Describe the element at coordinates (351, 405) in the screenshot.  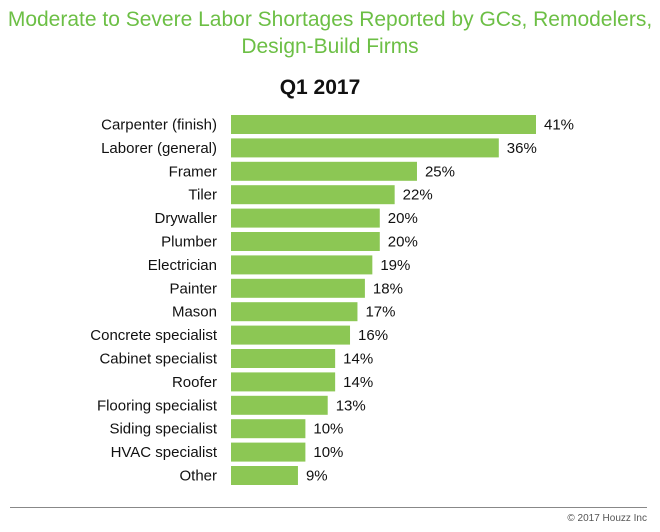
I see `data-label: 13%` at that location.